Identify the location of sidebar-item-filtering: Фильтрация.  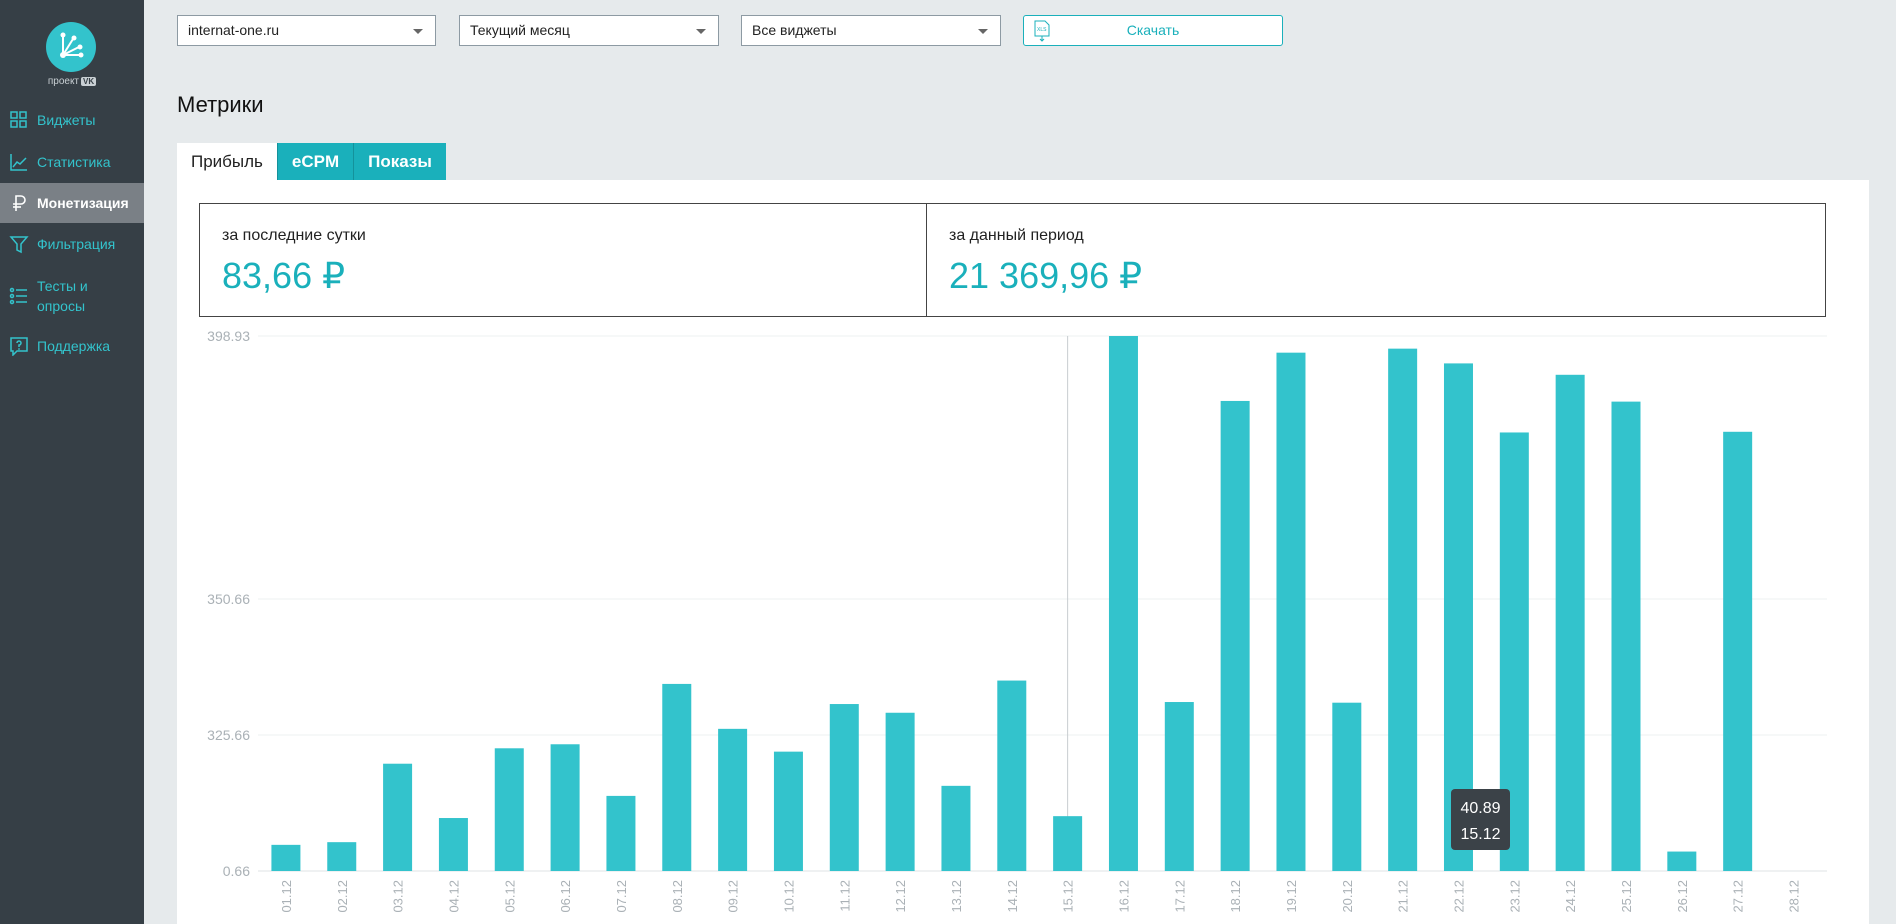
(72, 244).